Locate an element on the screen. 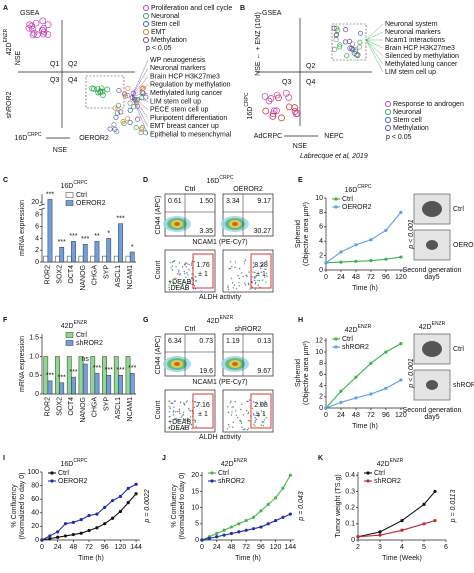  axis-label: NSE ← + ENZ (10d) is located at coordinates (258, 44).